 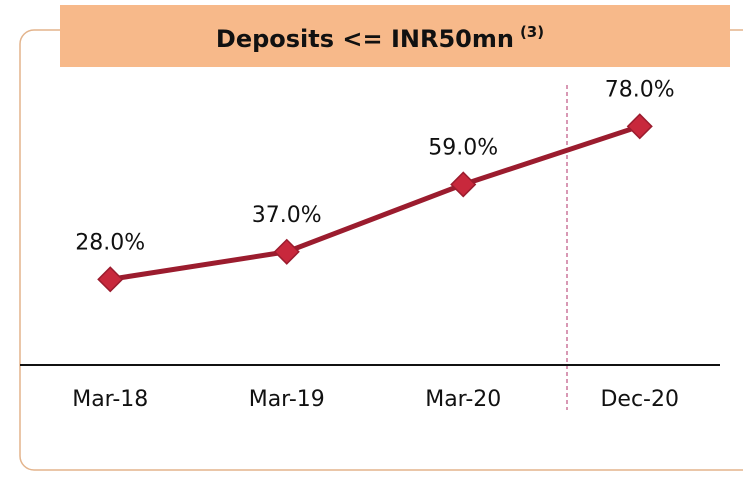 What do you see at coordinates (287, 215) in the screenshot?
I see `value-label: 37.0%` at bounding box center [287, 215].